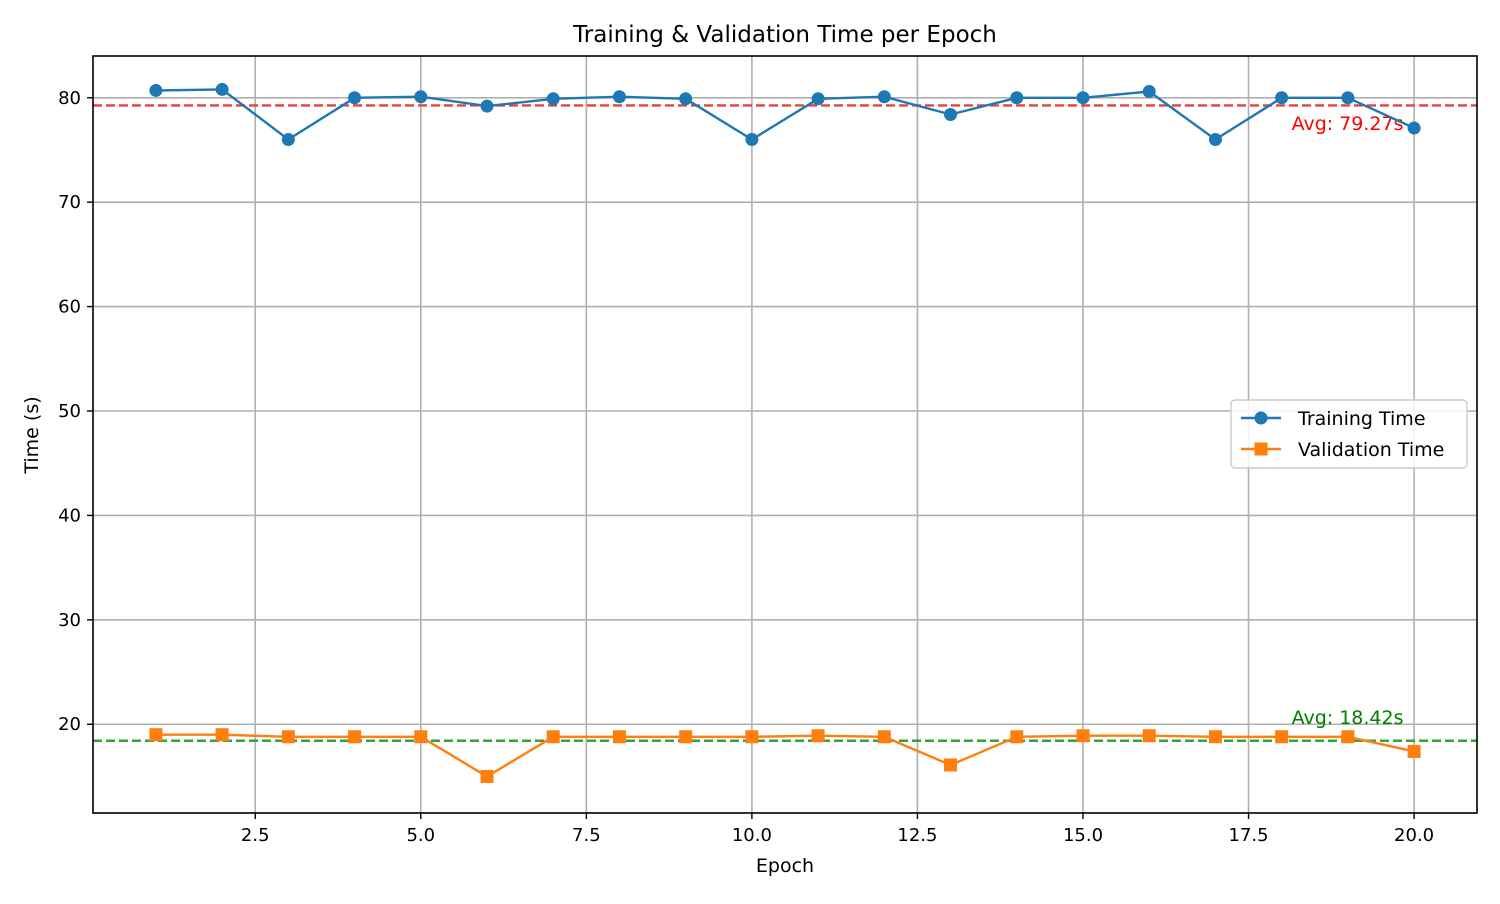  I want to click on x-tick-label: 2.5, so click(255, 835).